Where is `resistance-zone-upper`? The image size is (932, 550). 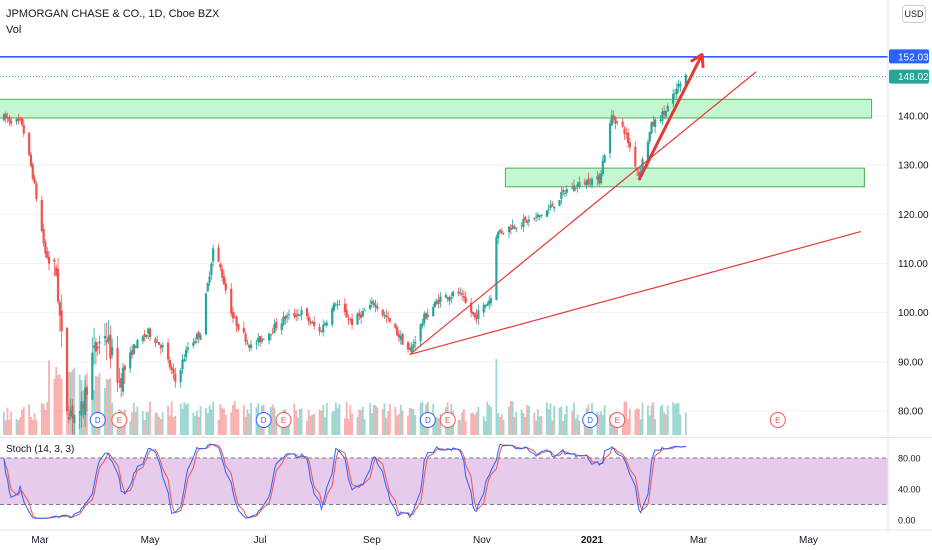 resistance-zone-upper is located at coordinates (436, 108).